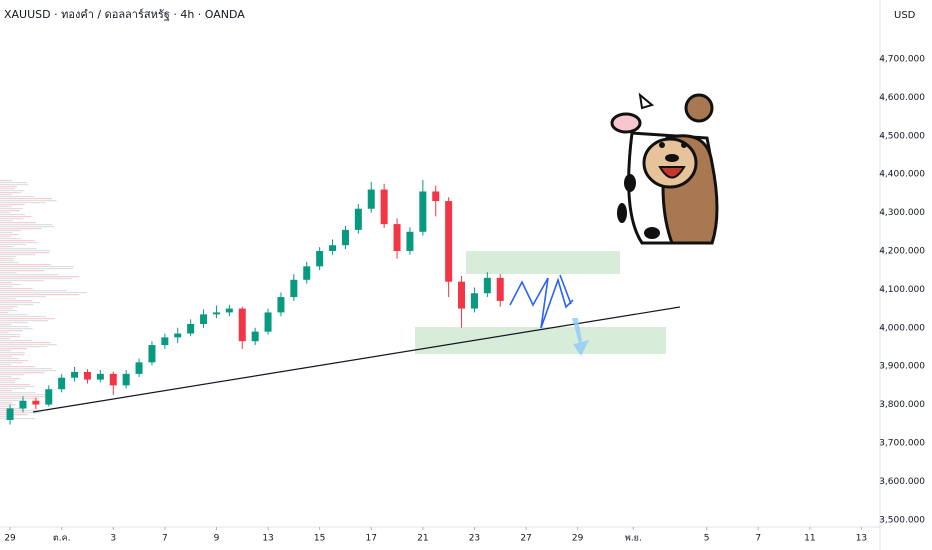 The image size is (932, 550). What do you see at coordinates (902, 443) in the screenshot?
I see `y-tick-label: 3,700.000` at bounding box center [902, 443].